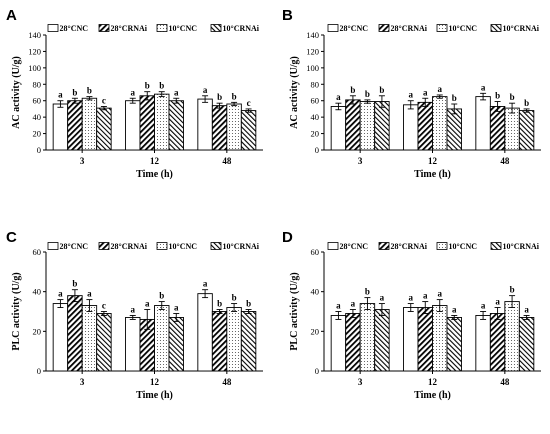  What do you see at coordinates (497, 128) in the screenshot?
I see `bar-b-s1-c2` at bounding box center [497, 128].